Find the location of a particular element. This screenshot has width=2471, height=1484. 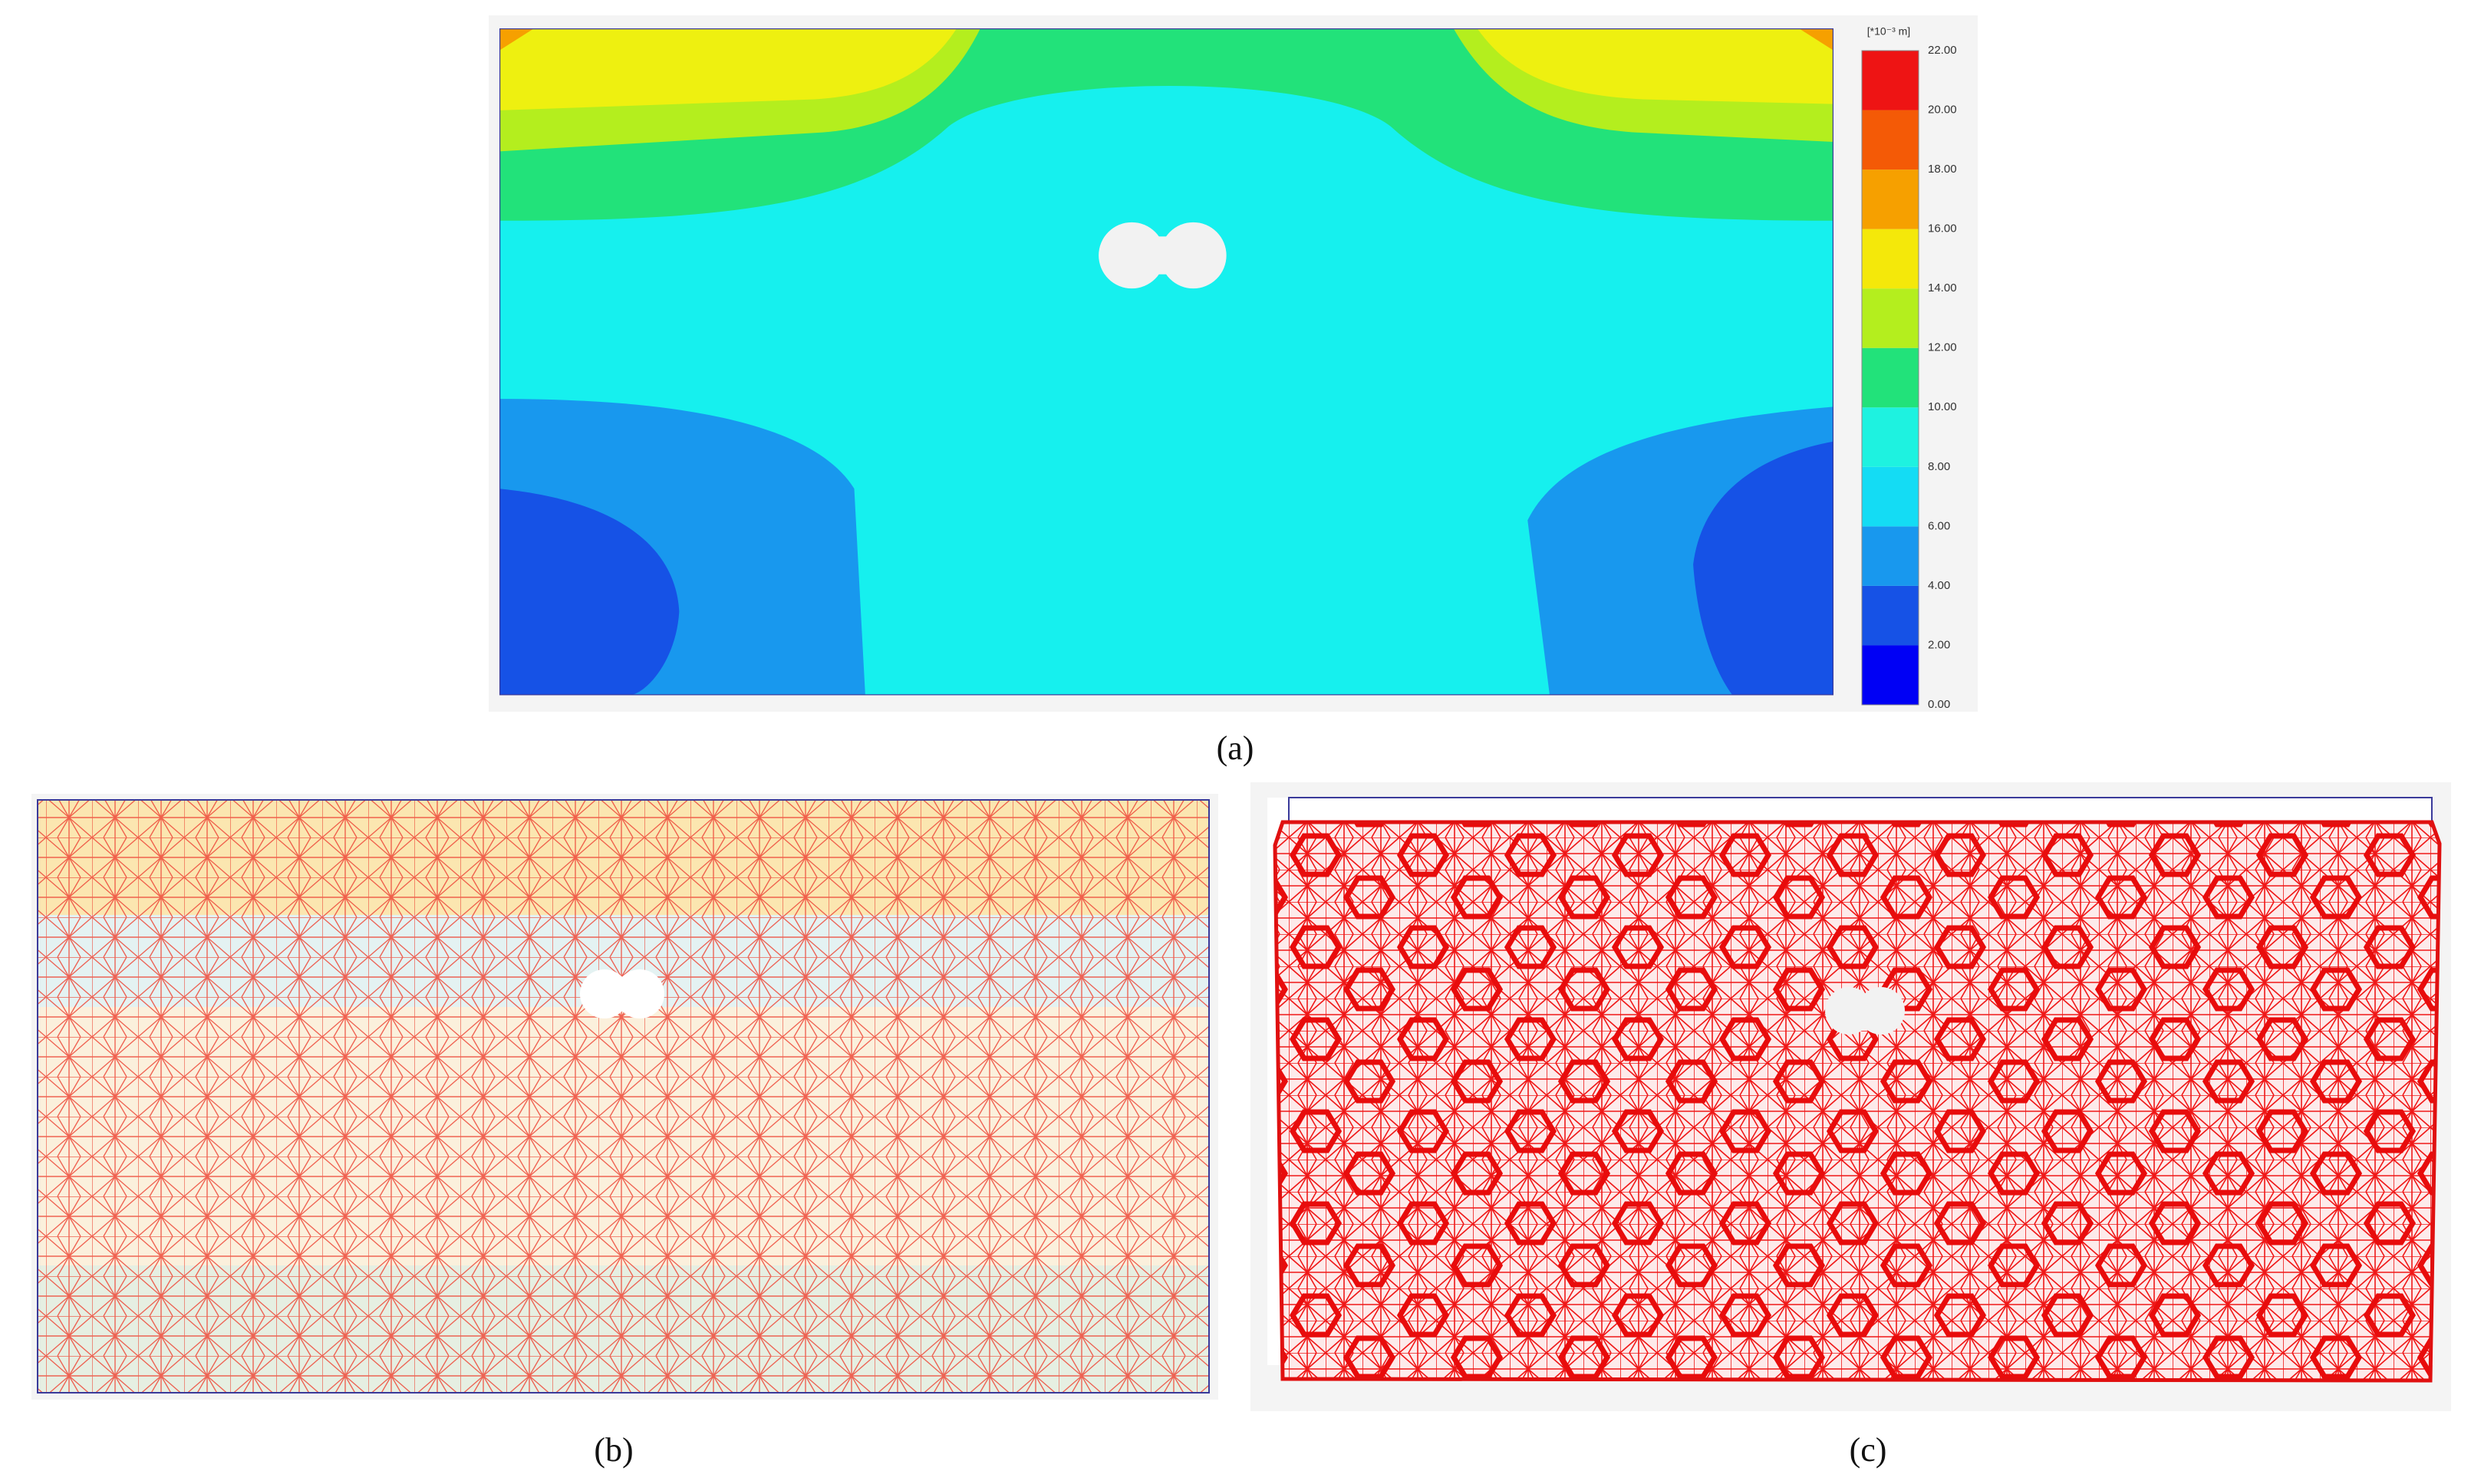

colorbar-tick-label: 4.00 is located at coordinates (1939, 585).